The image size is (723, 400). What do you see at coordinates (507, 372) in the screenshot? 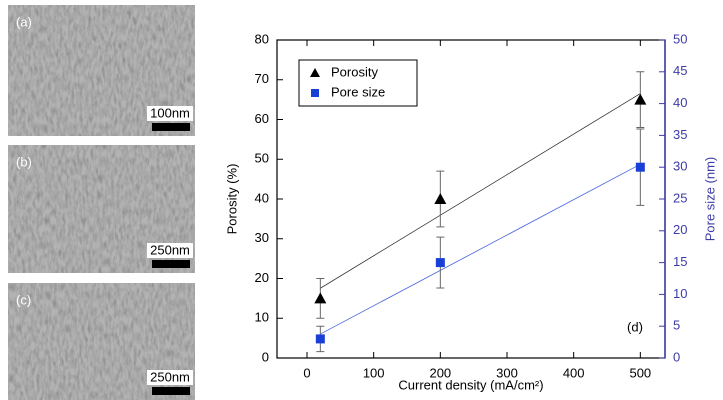
I see `x-tick-label: 300` at bounding box center [507, 372].